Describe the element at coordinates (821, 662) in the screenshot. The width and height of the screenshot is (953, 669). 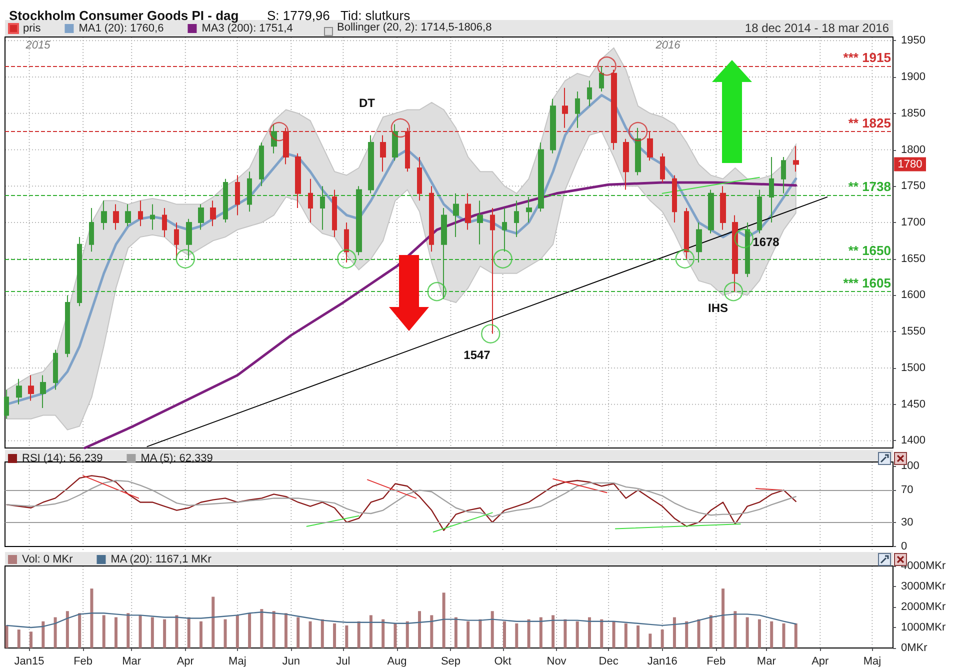
I see `x-tick-label: Apr` at that location.